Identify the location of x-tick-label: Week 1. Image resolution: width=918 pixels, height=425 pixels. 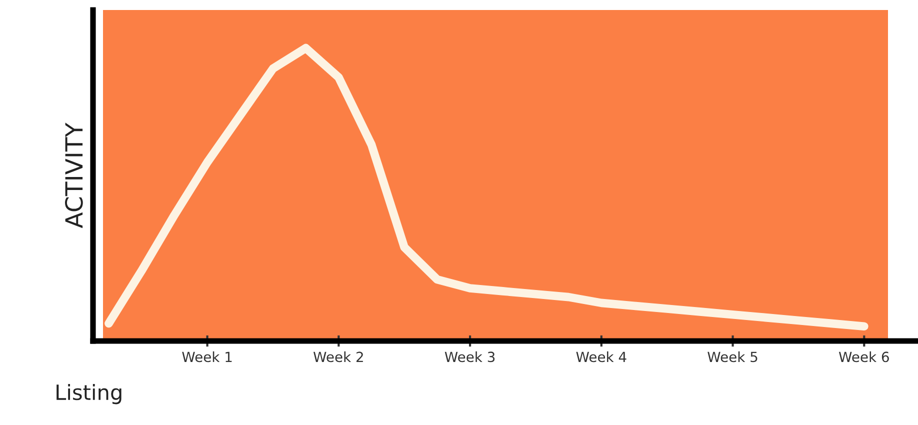
(207, 356).